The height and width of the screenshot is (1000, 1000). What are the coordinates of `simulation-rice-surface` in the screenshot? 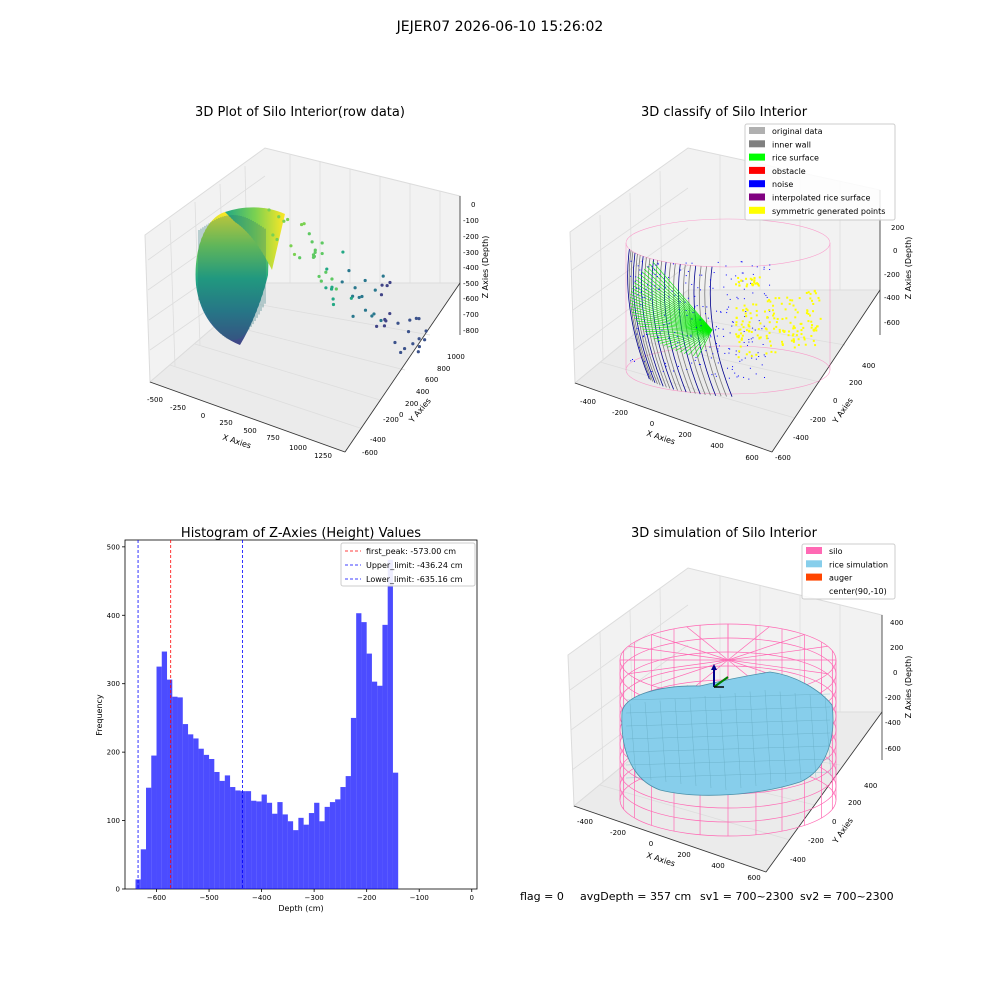 It's located at (727, 733).